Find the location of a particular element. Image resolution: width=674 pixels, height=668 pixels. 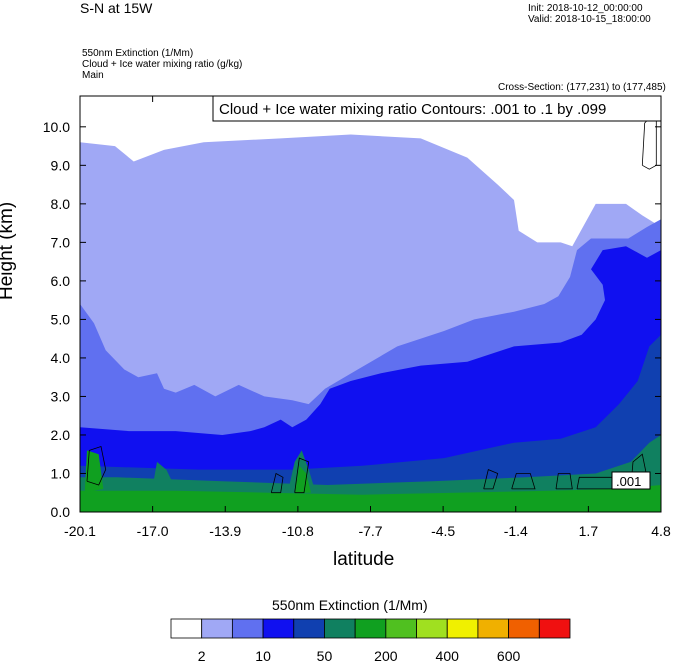

field-label-mixing-ratio: Cloud + Ice water mixing ratio (g/kg) is located at coordinates (162, 64).